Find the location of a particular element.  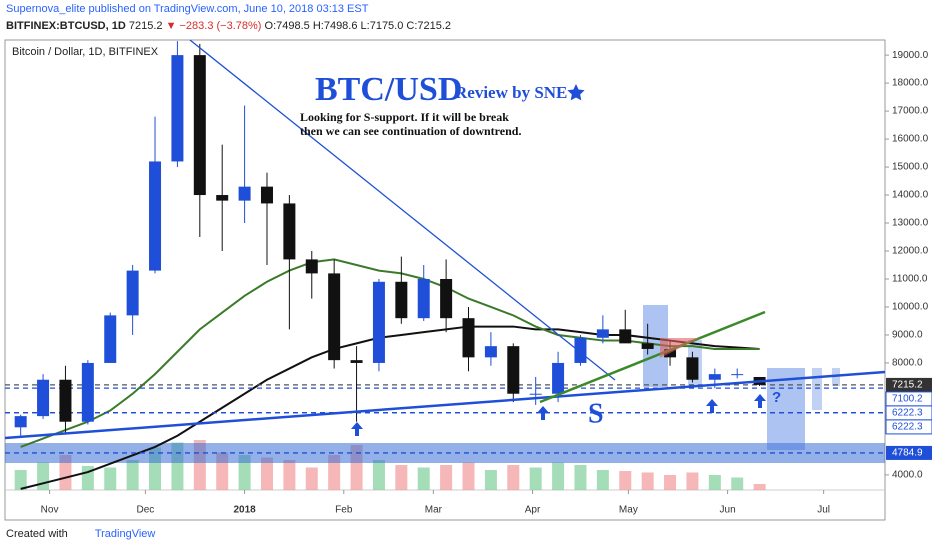

x-tick-label: Jun is located at coordinates (728, 510).